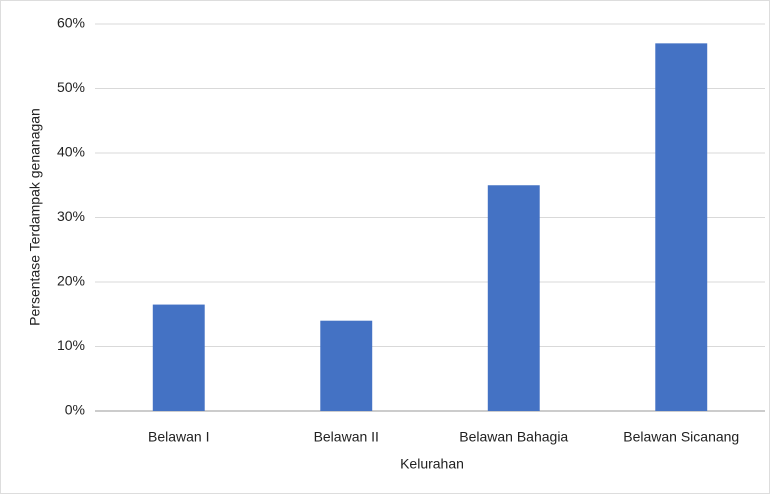  What do you see at coordinates (35, 217) in the screenshot?
I see `y-axis-label: Persentase Terdampak genanagan` at bounding box center [35, 217].